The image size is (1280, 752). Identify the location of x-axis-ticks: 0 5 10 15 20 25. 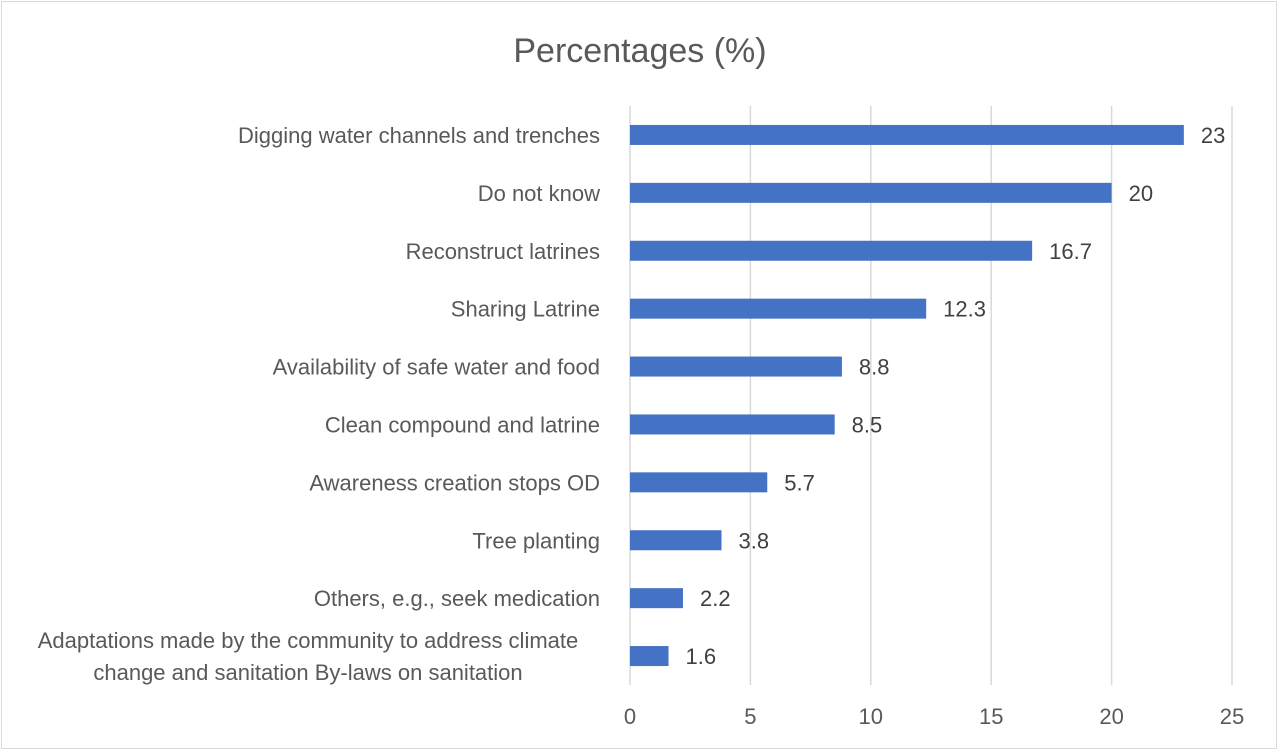
(934, 716).